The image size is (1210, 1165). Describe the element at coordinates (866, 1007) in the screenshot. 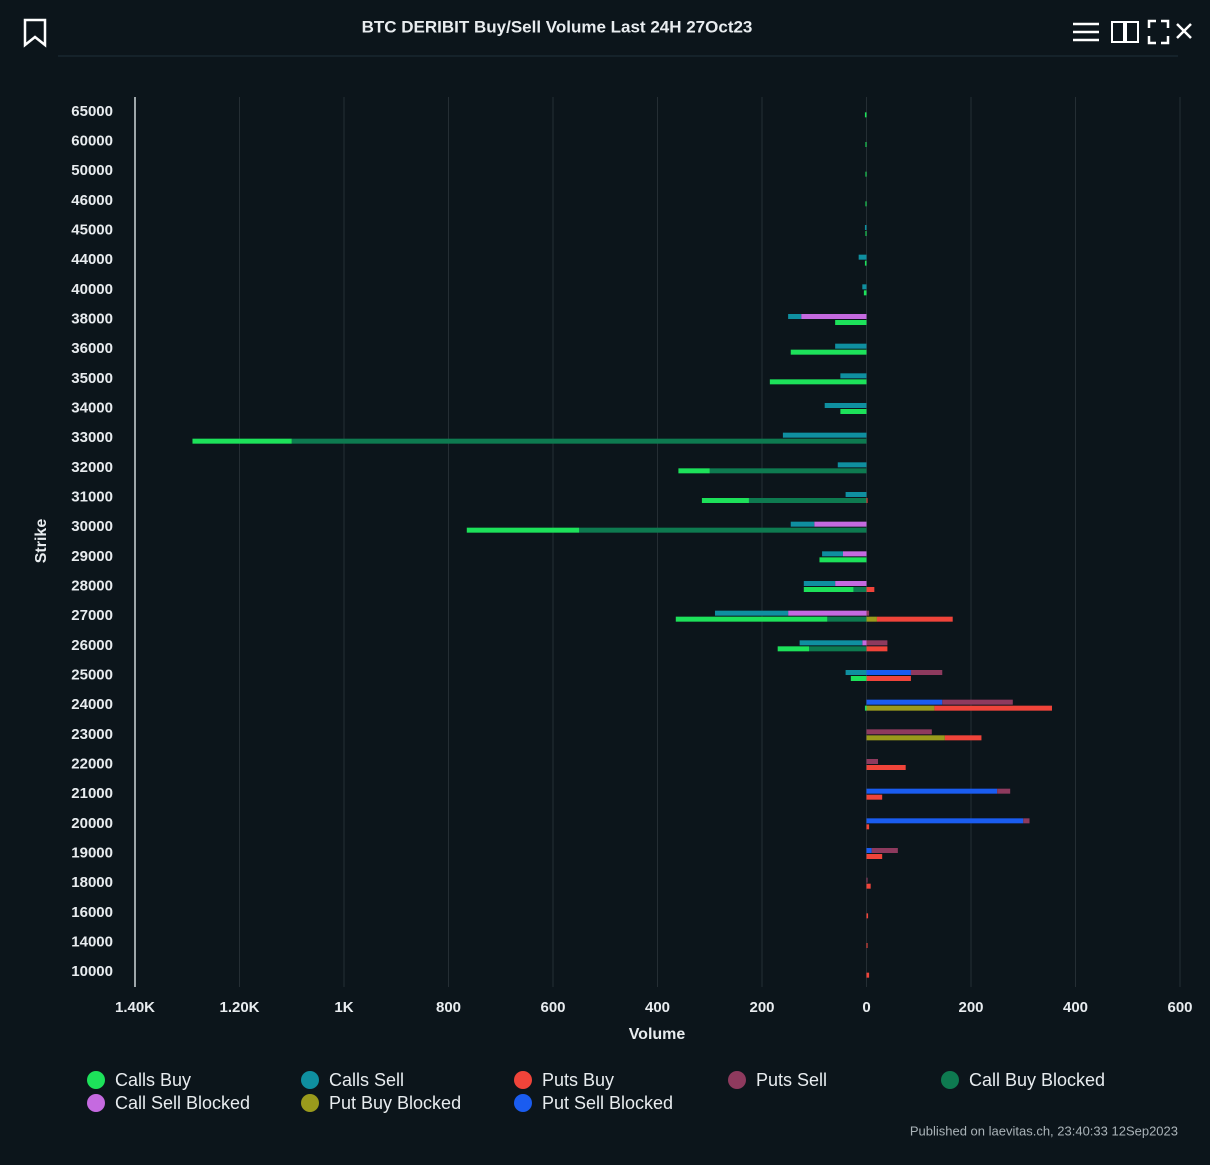

I see `x-tick-label: 0` at that location.